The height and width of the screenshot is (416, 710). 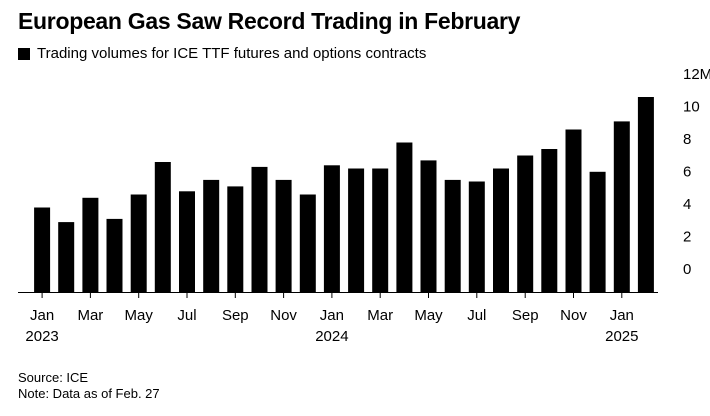 What do you see at coordinates (41, 336) in the screenshot?
I see `x-tick-year-label: 2023` at bounding box center [41, 336].